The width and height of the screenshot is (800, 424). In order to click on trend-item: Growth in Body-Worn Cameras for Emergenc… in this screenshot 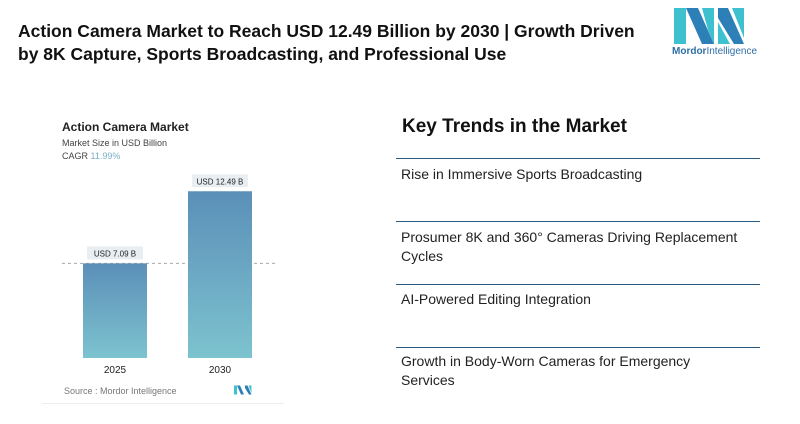, I will do `click(546, 370)`.